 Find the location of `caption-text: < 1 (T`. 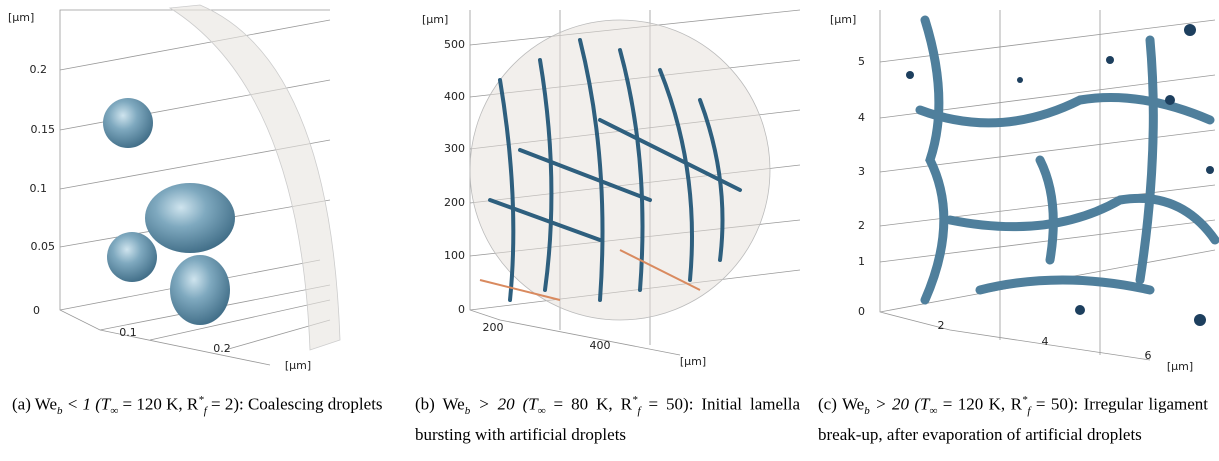

caption-text: < 1 (T is located at coordinates (86, 404).